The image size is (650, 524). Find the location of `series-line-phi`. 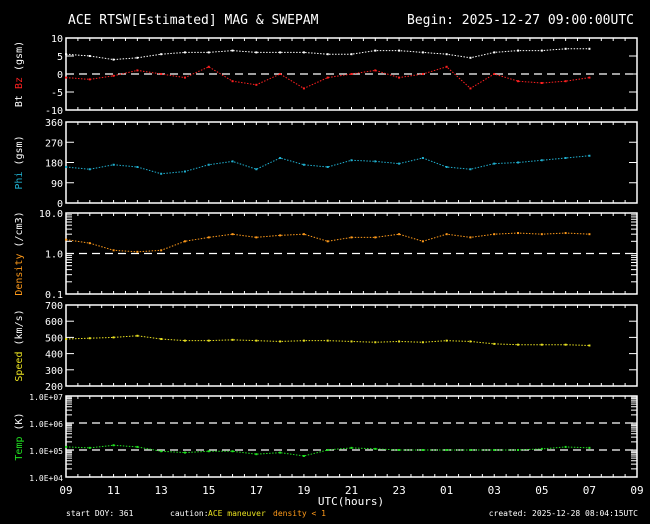

series-line-phi is located at coordinates (327, 165).